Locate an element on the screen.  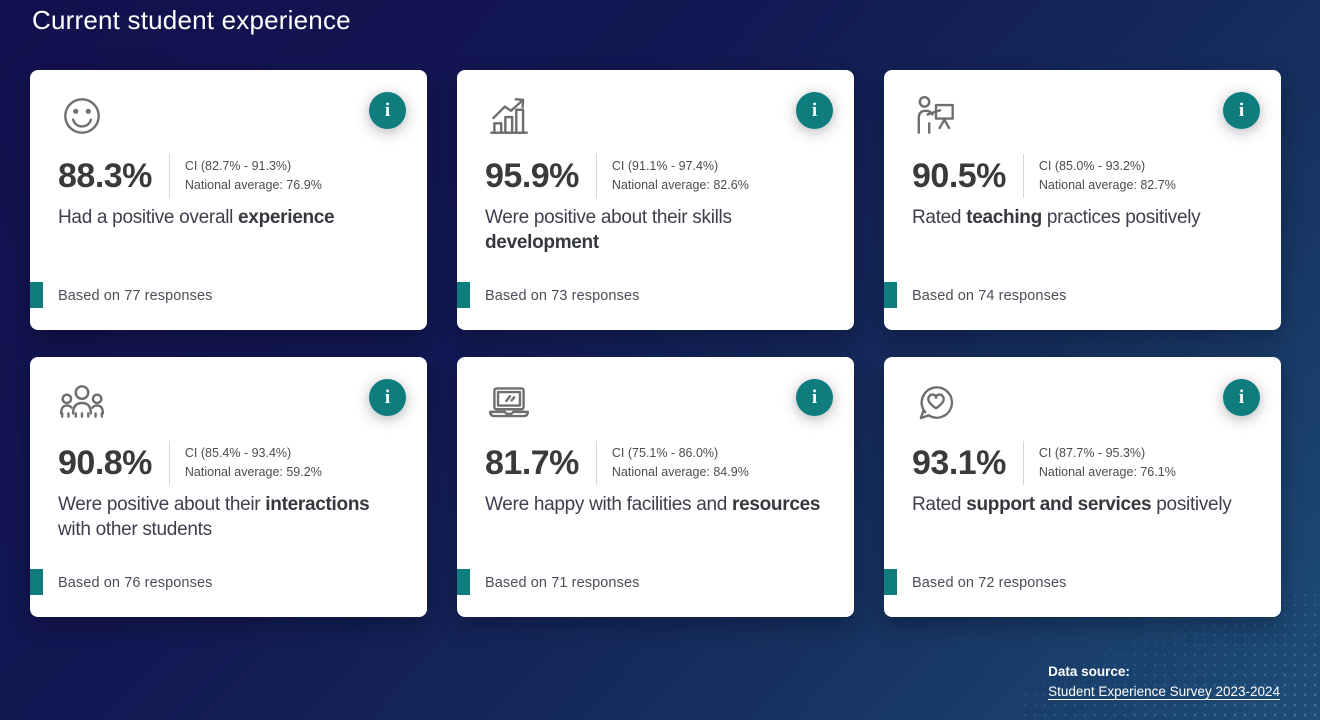
ci-text: CI (85.4% - 93.4%) is located at coordinates (238, 452).